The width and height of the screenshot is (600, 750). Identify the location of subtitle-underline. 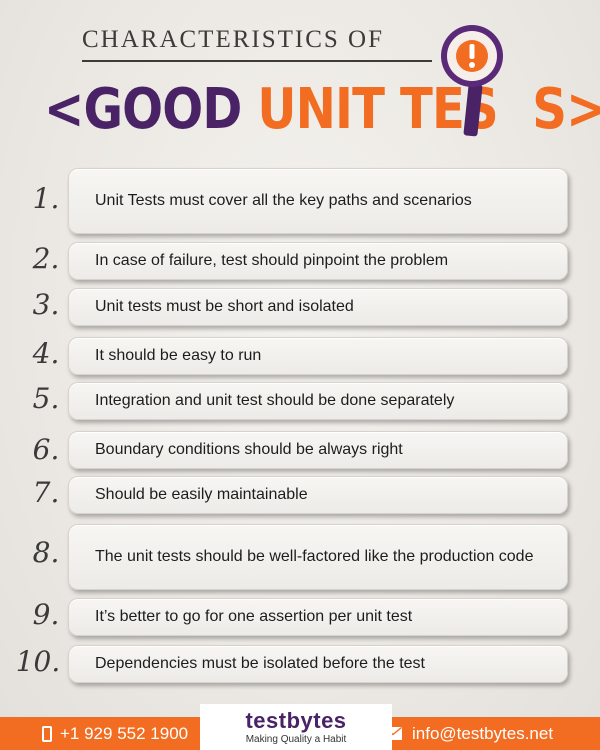
(257, 61).